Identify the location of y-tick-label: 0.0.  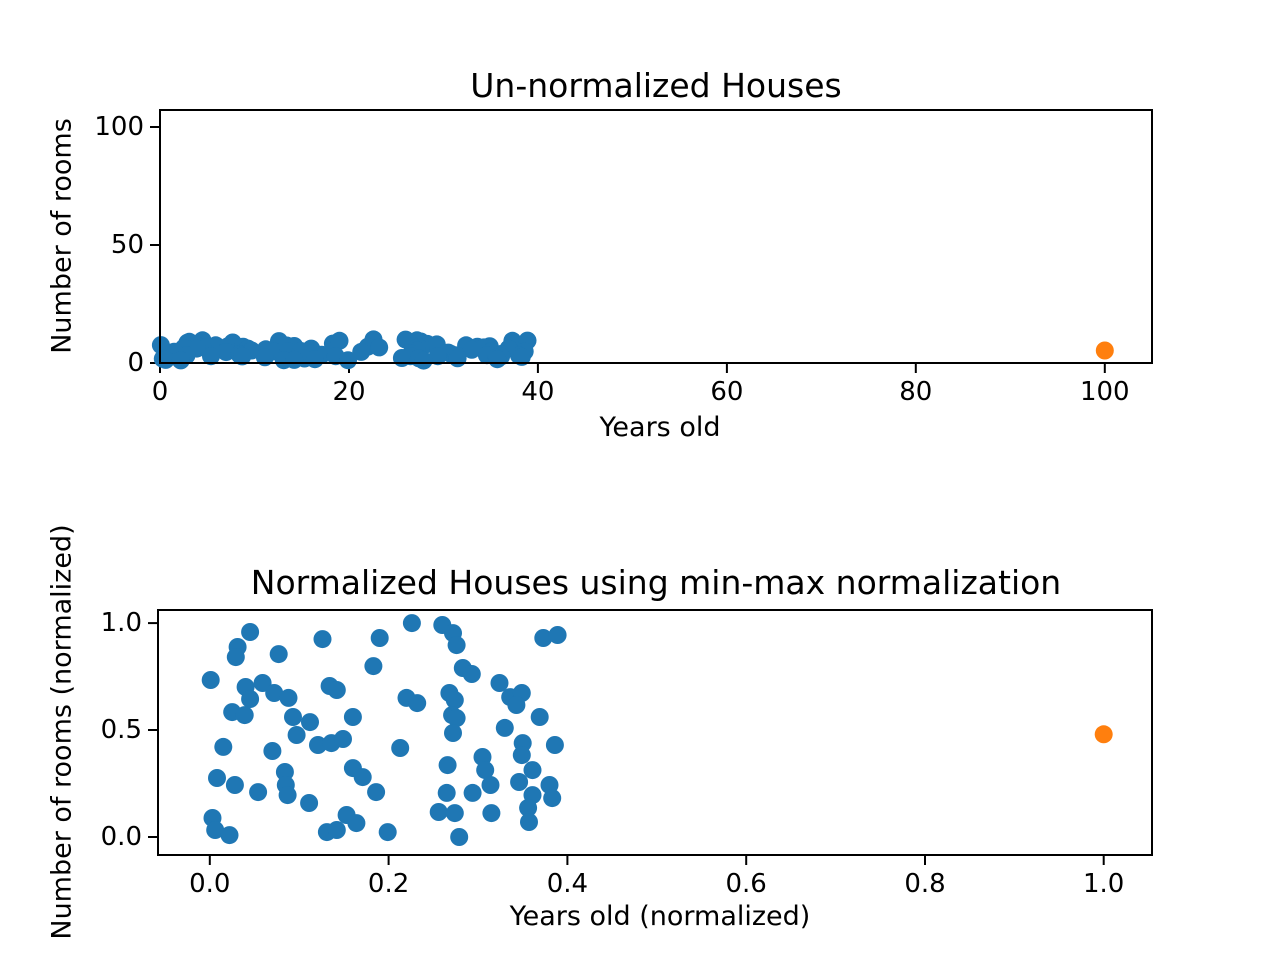
(121, 837).